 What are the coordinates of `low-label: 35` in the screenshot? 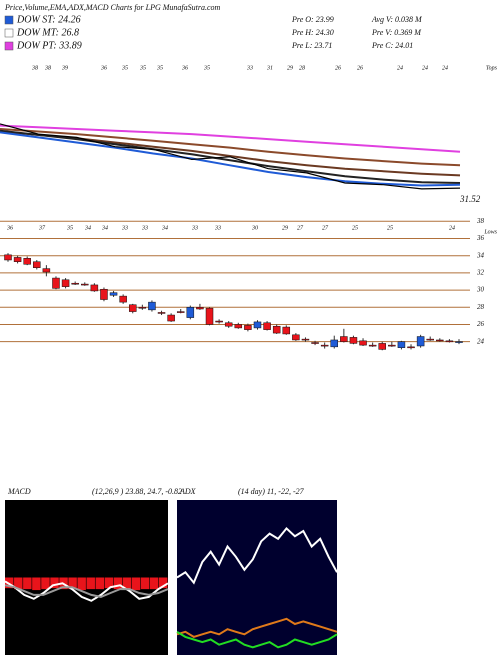 It's located at (69, 228).